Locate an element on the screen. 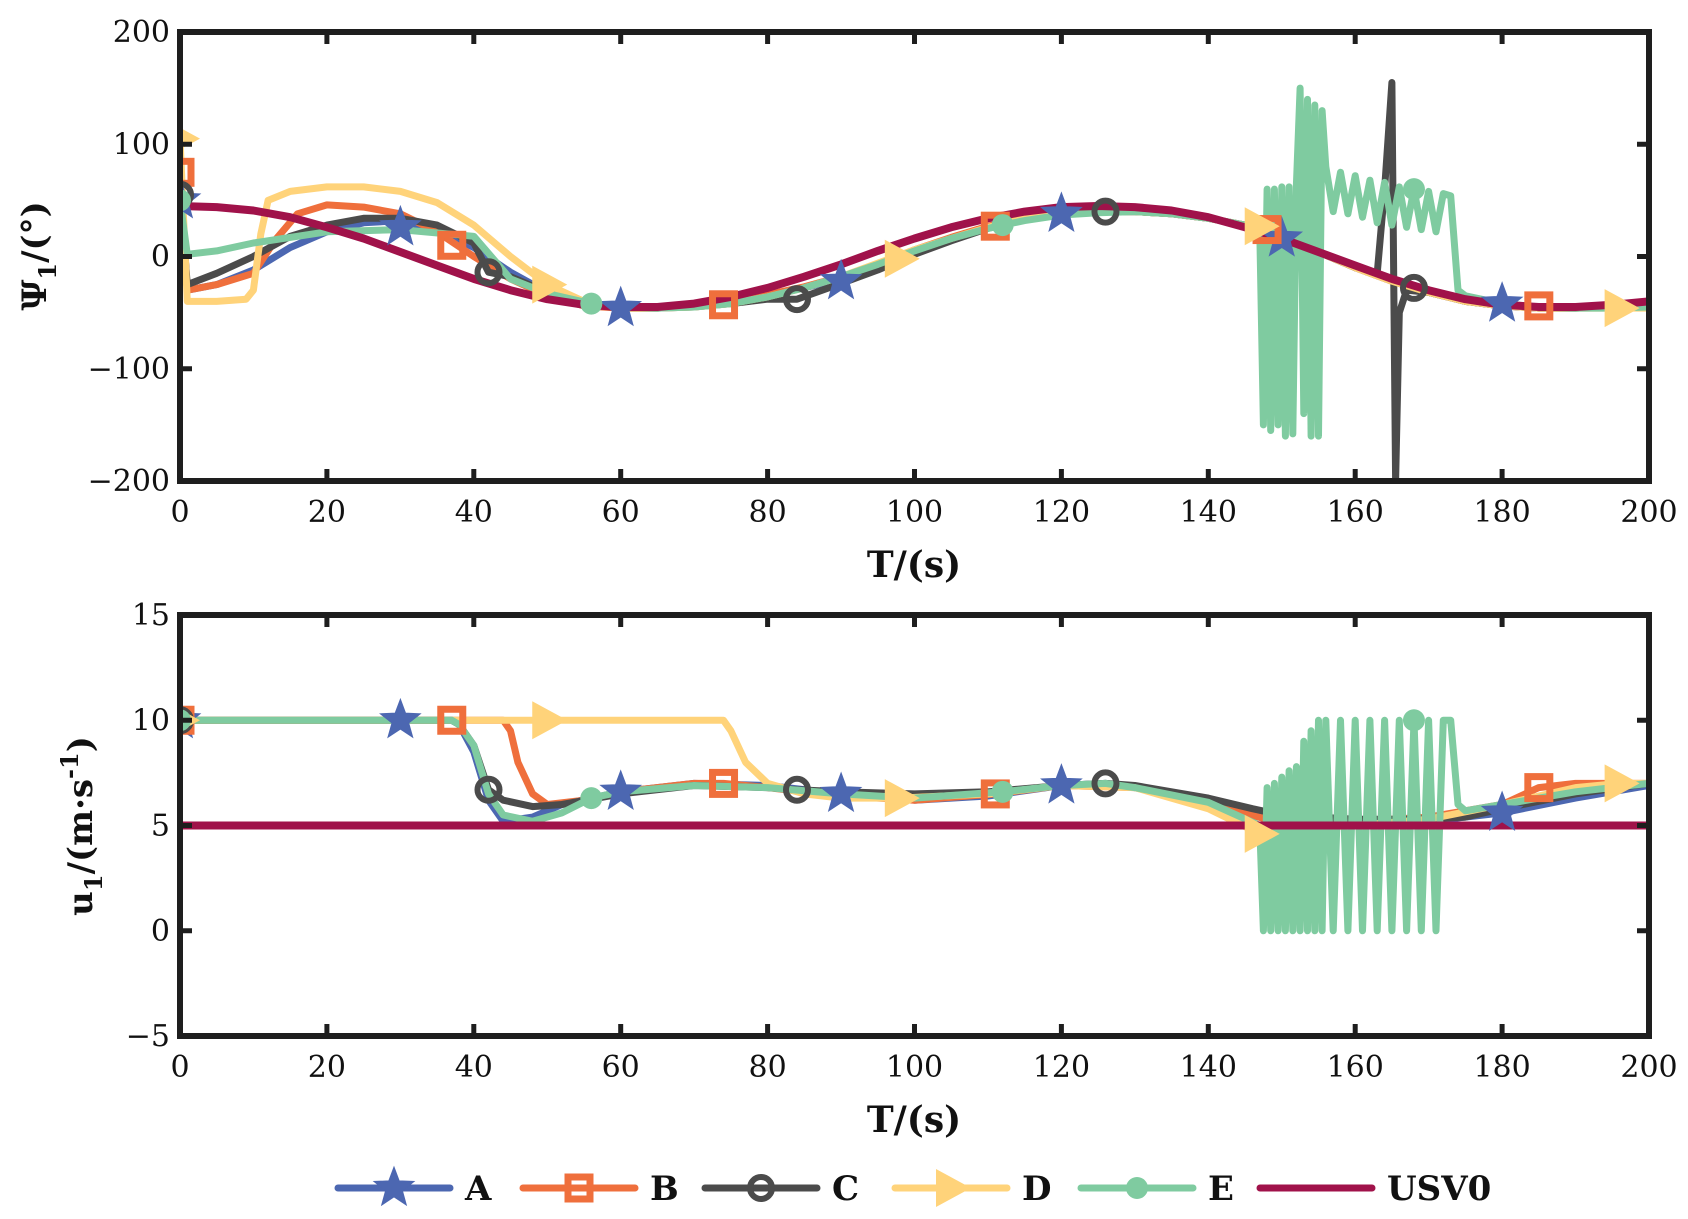 This screenshot has height=1219, width=1688. legend: A B C D E USV0 is located at coordinates (912, 1187).